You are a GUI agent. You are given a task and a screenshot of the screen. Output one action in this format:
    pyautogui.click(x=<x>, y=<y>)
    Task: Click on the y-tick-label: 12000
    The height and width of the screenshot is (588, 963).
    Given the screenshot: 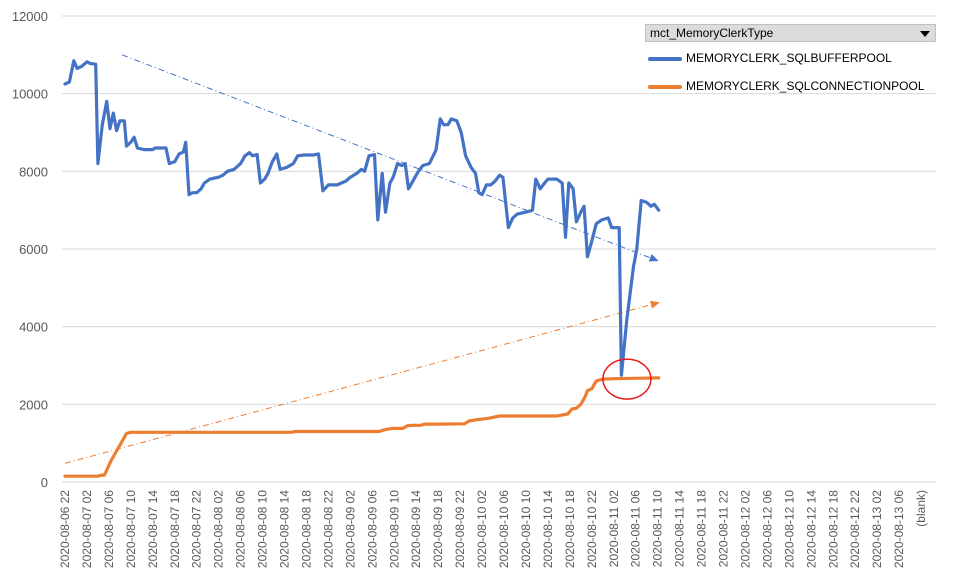 What is the action you would take?
    pyautogui.click(x=30, y=16)
    